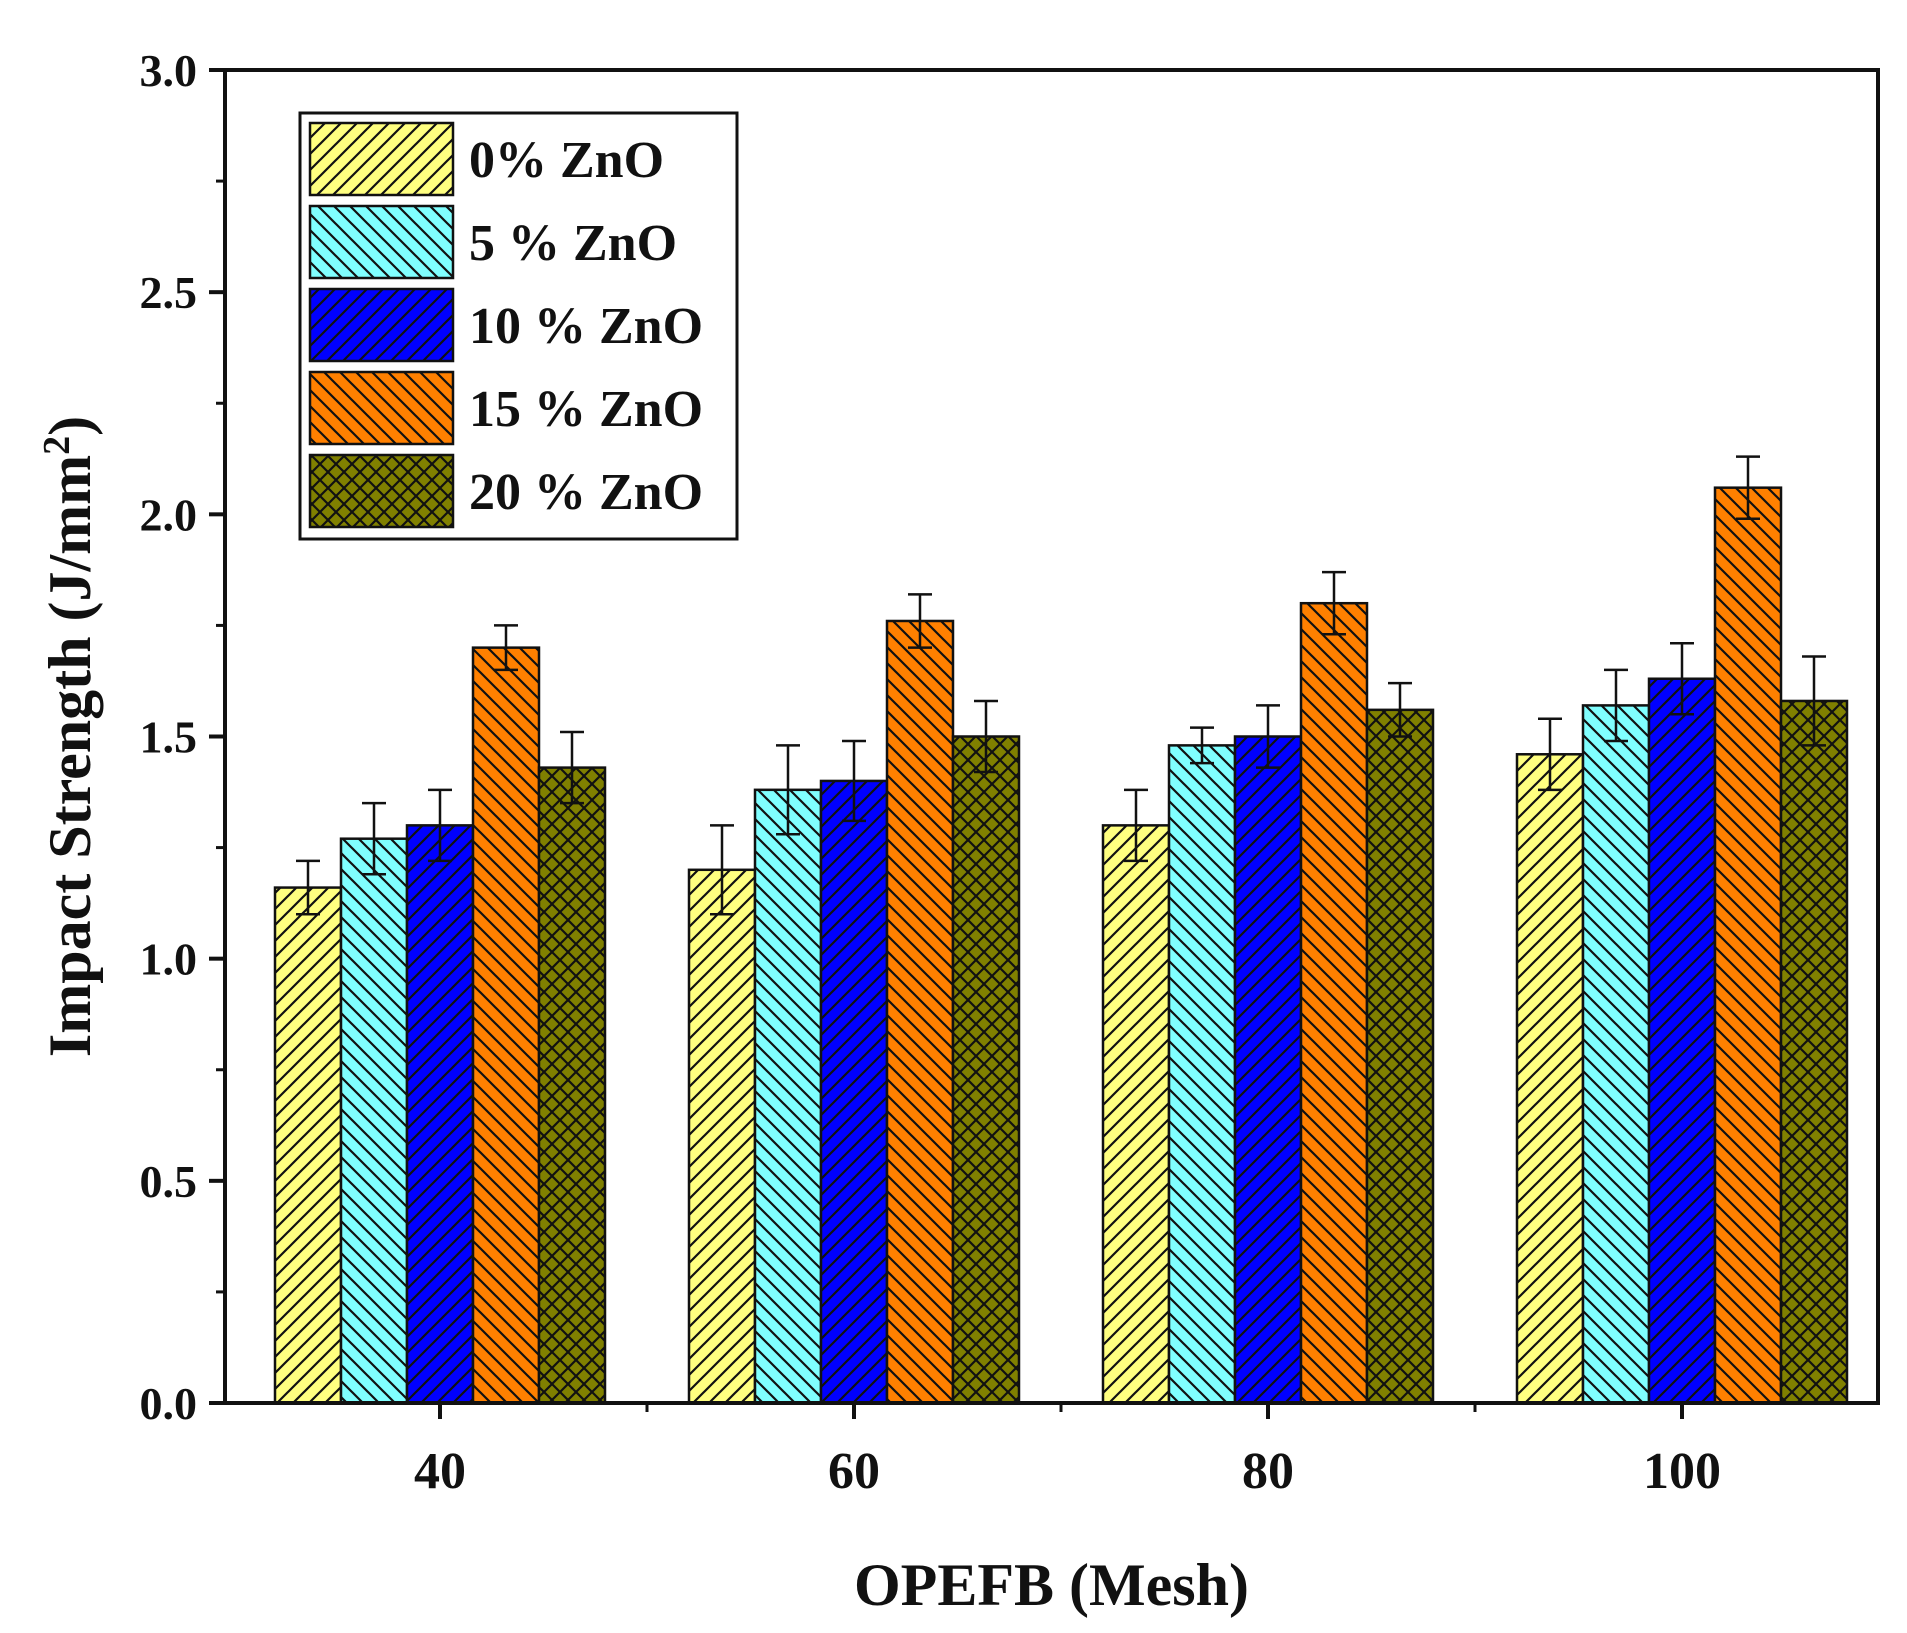 The image size is (1907, 1633). Describe the element at coordinates (573, 243) in the screenshot. I see `legend-label: 5 % ZnO` at that location.